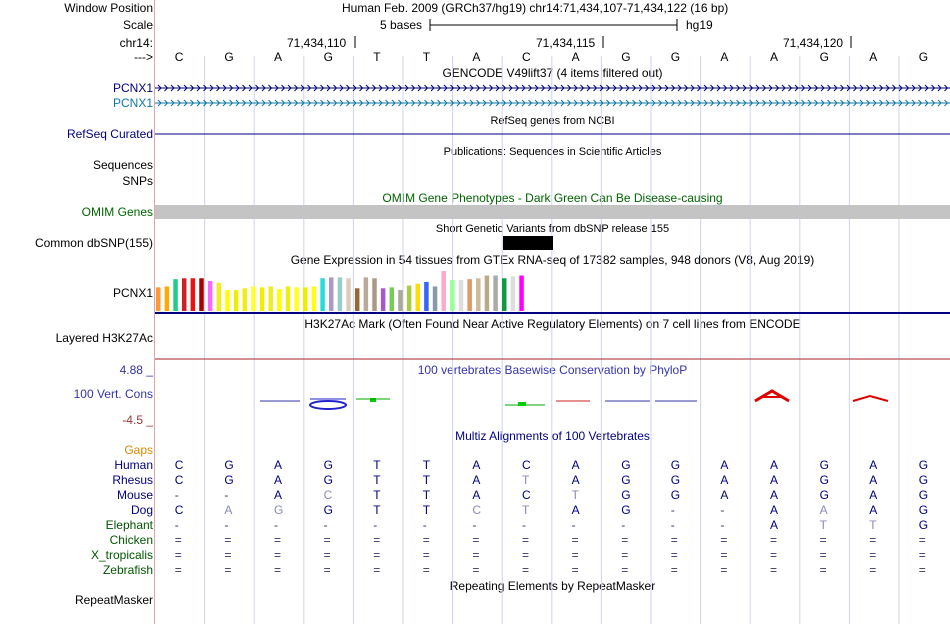 The image size is (950, 624). Describe the element at coordinates (109, 134) in the screenshot. I see `refseq-track-label: RefSeq Curated` at that location.